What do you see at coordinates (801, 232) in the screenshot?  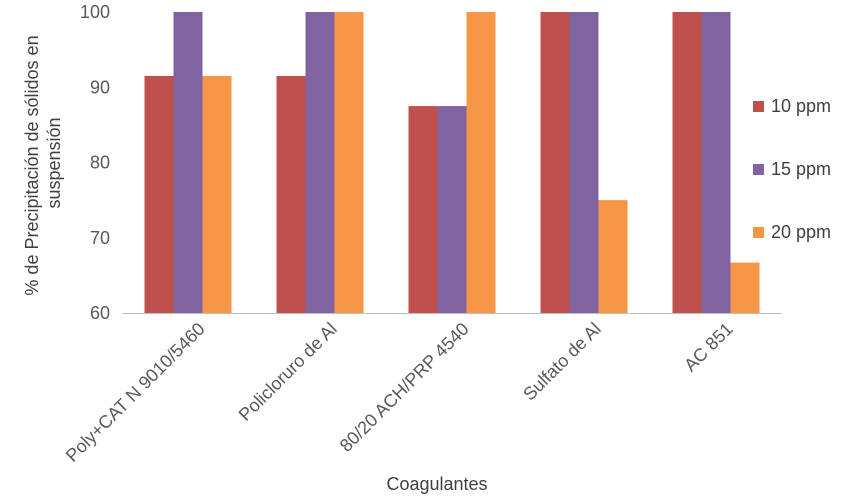 I see `legend-label-3: 20 ppm` at bounding box center [801, 232].